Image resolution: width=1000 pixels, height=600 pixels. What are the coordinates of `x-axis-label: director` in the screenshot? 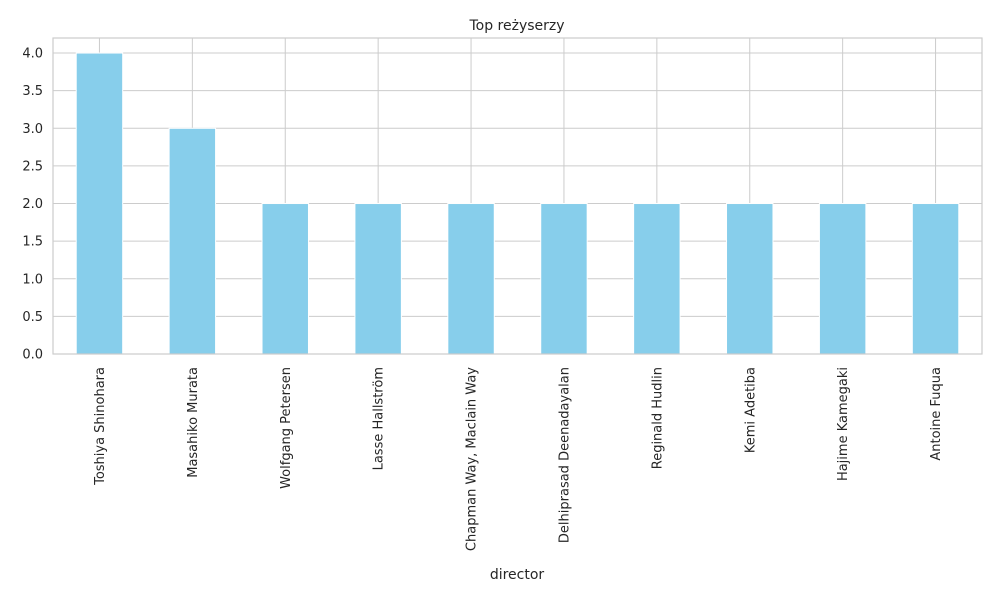 It's located at (517, 575).